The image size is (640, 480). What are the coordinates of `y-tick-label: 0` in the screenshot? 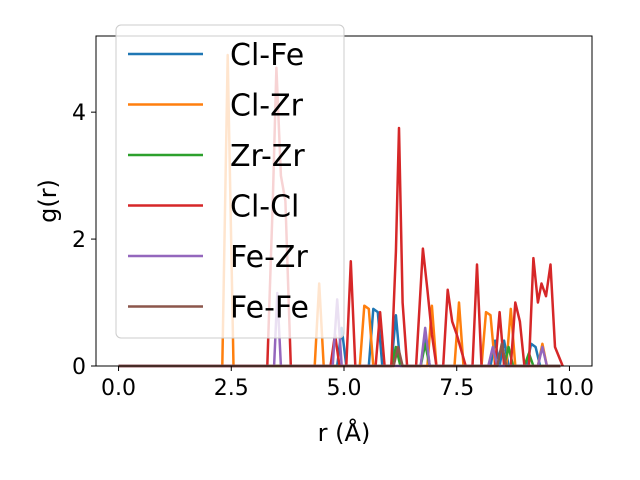 It's located at (79, 367).